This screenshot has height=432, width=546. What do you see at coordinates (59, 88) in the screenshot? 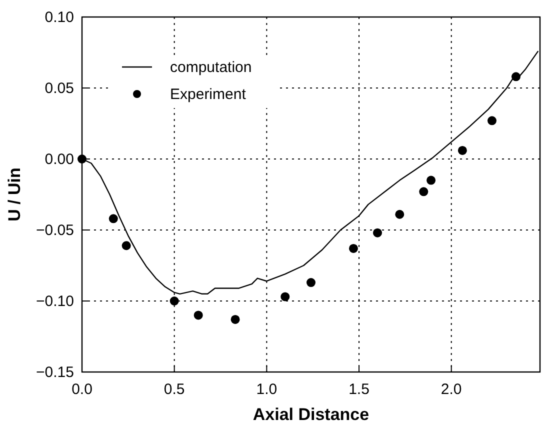
I see `y-tick-label: 0.05` at bounding box center [59, 88].